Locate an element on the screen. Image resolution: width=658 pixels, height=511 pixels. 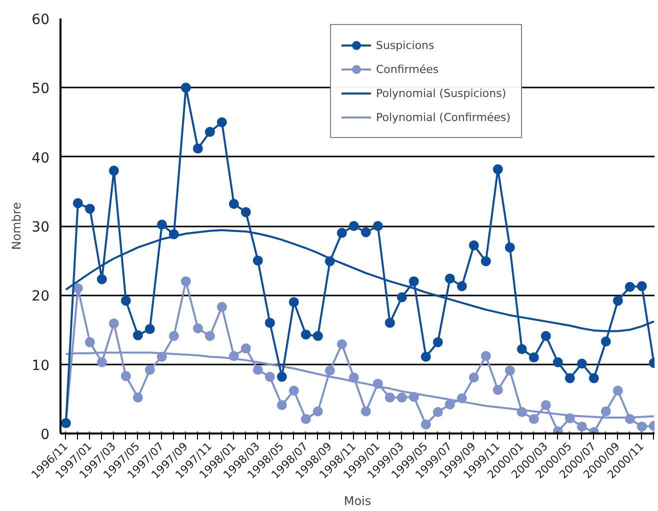
y-axis-title: Nombre is located at coordinates (17, 226).